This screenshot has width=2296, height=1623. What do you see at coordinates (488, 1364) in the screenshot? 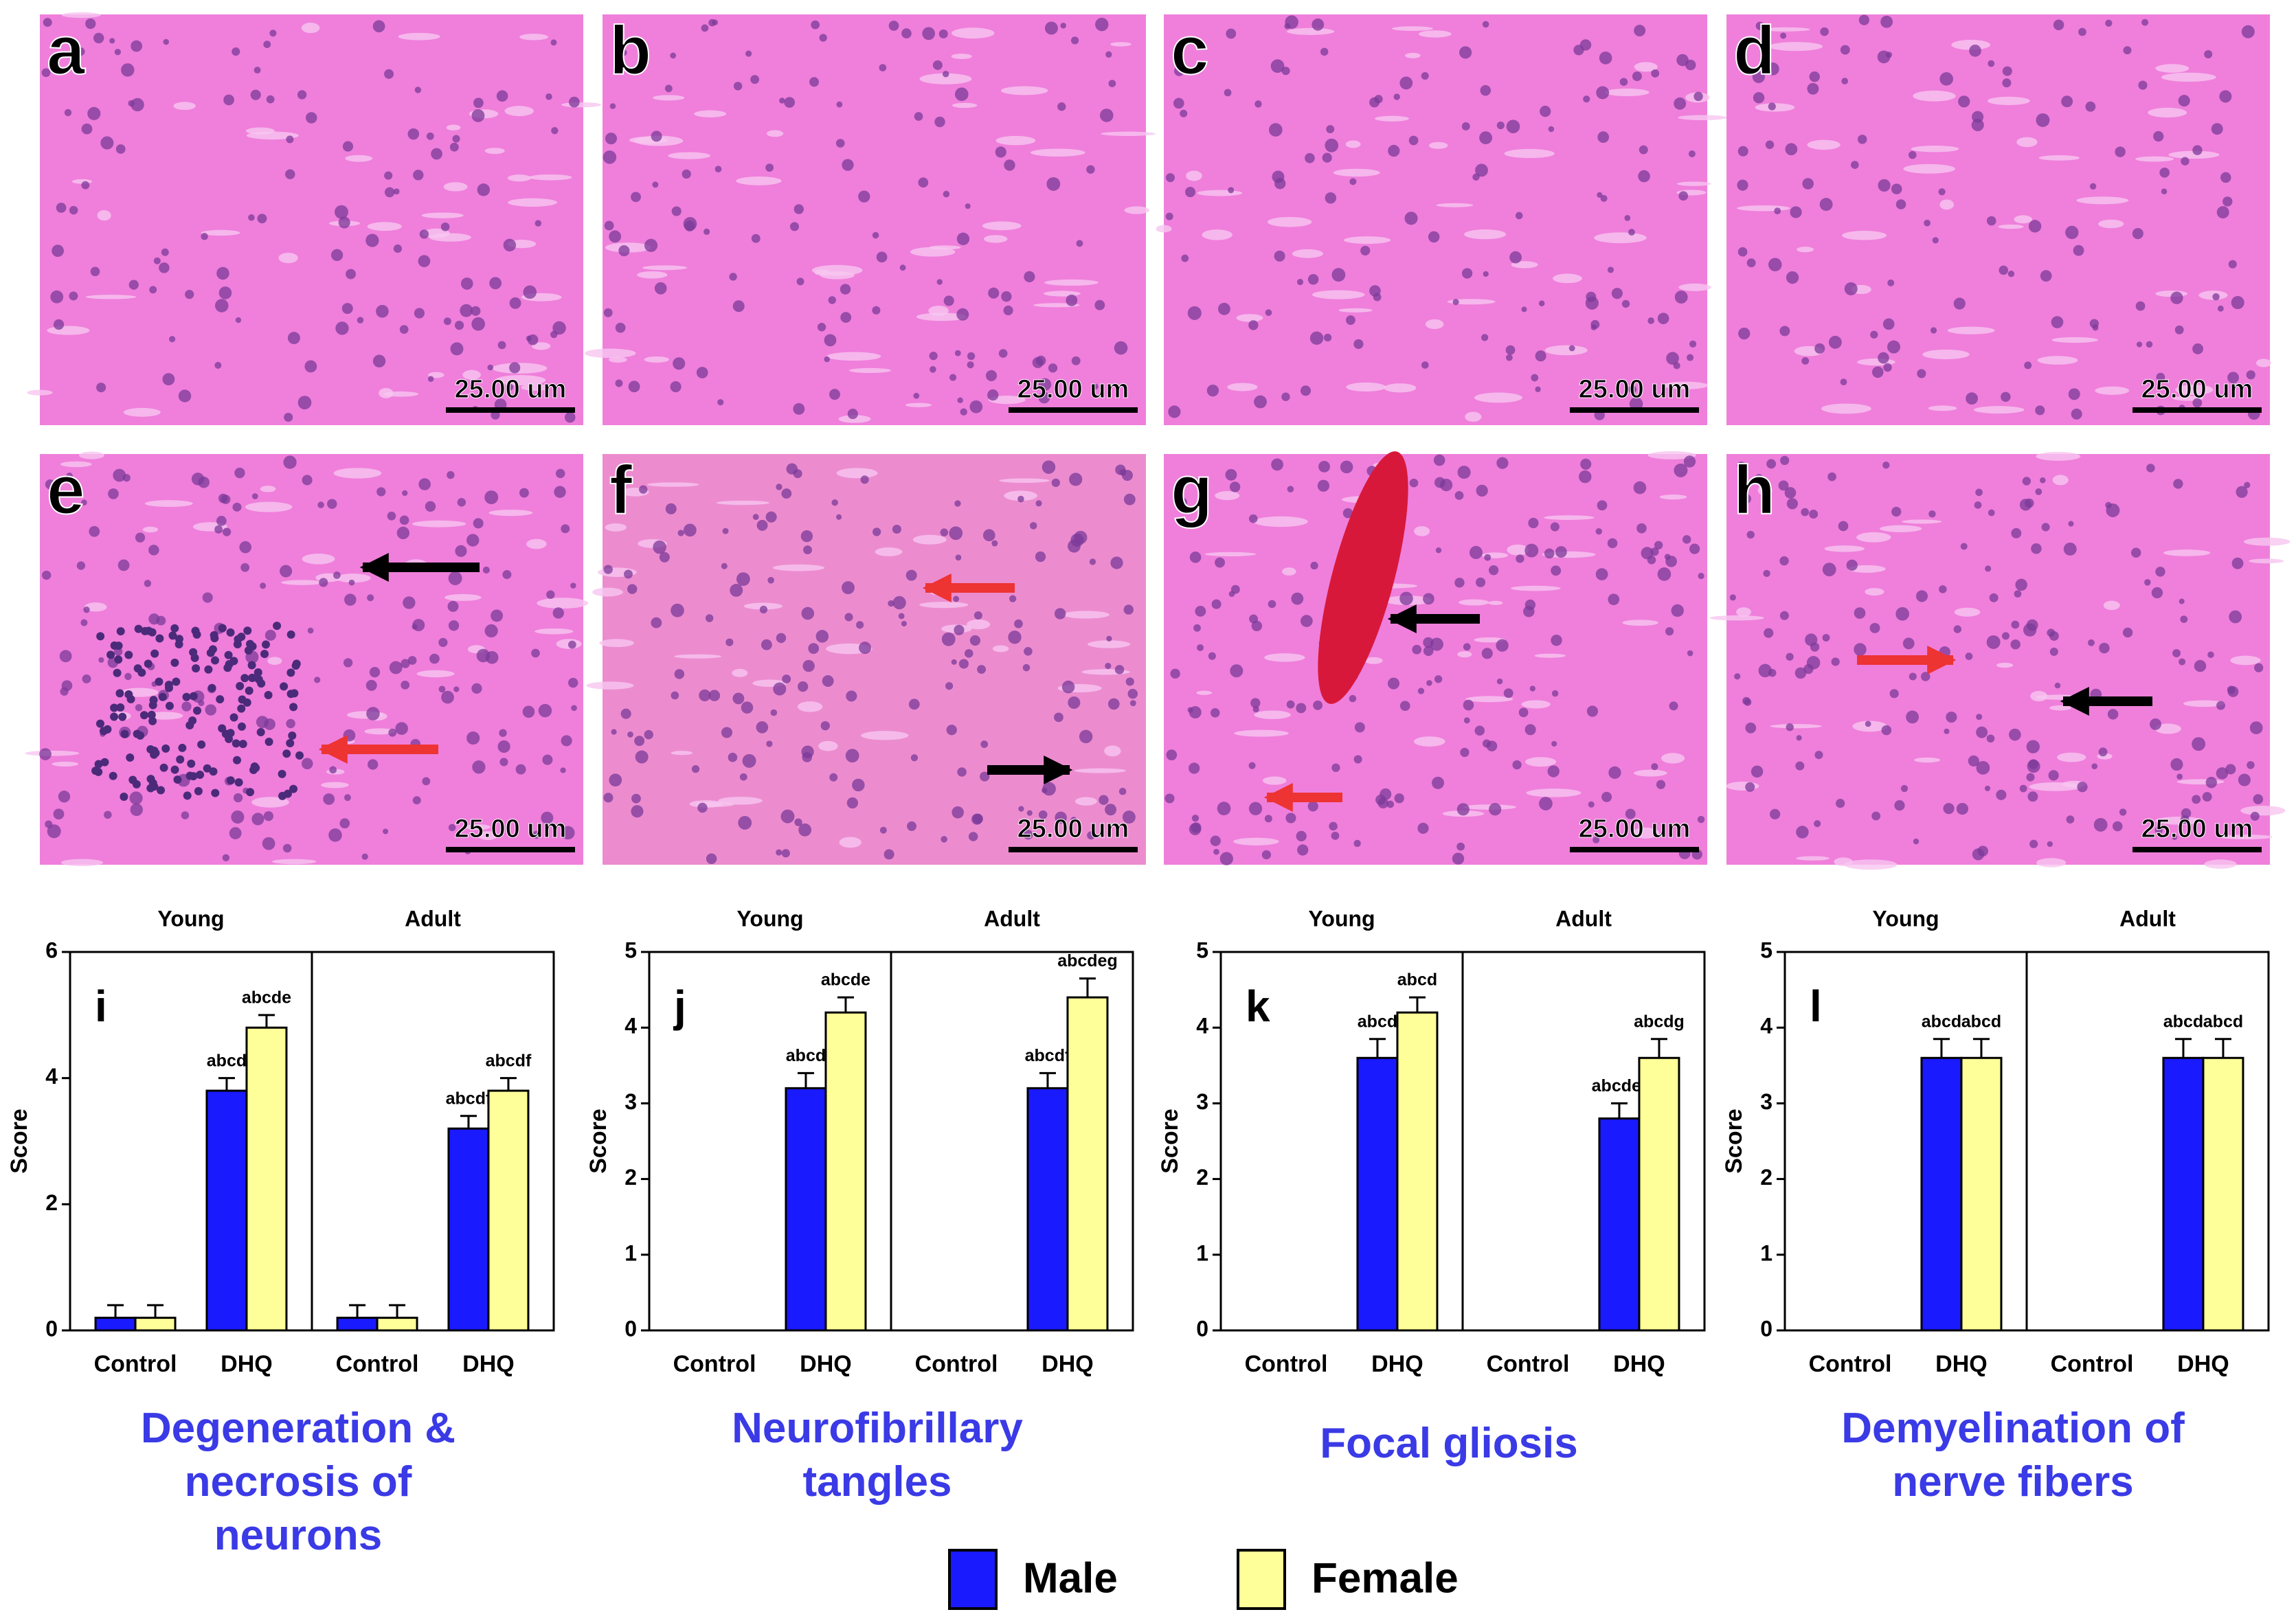
I see `x-tick-label: DHQ` at bounding box center [488, 1364].